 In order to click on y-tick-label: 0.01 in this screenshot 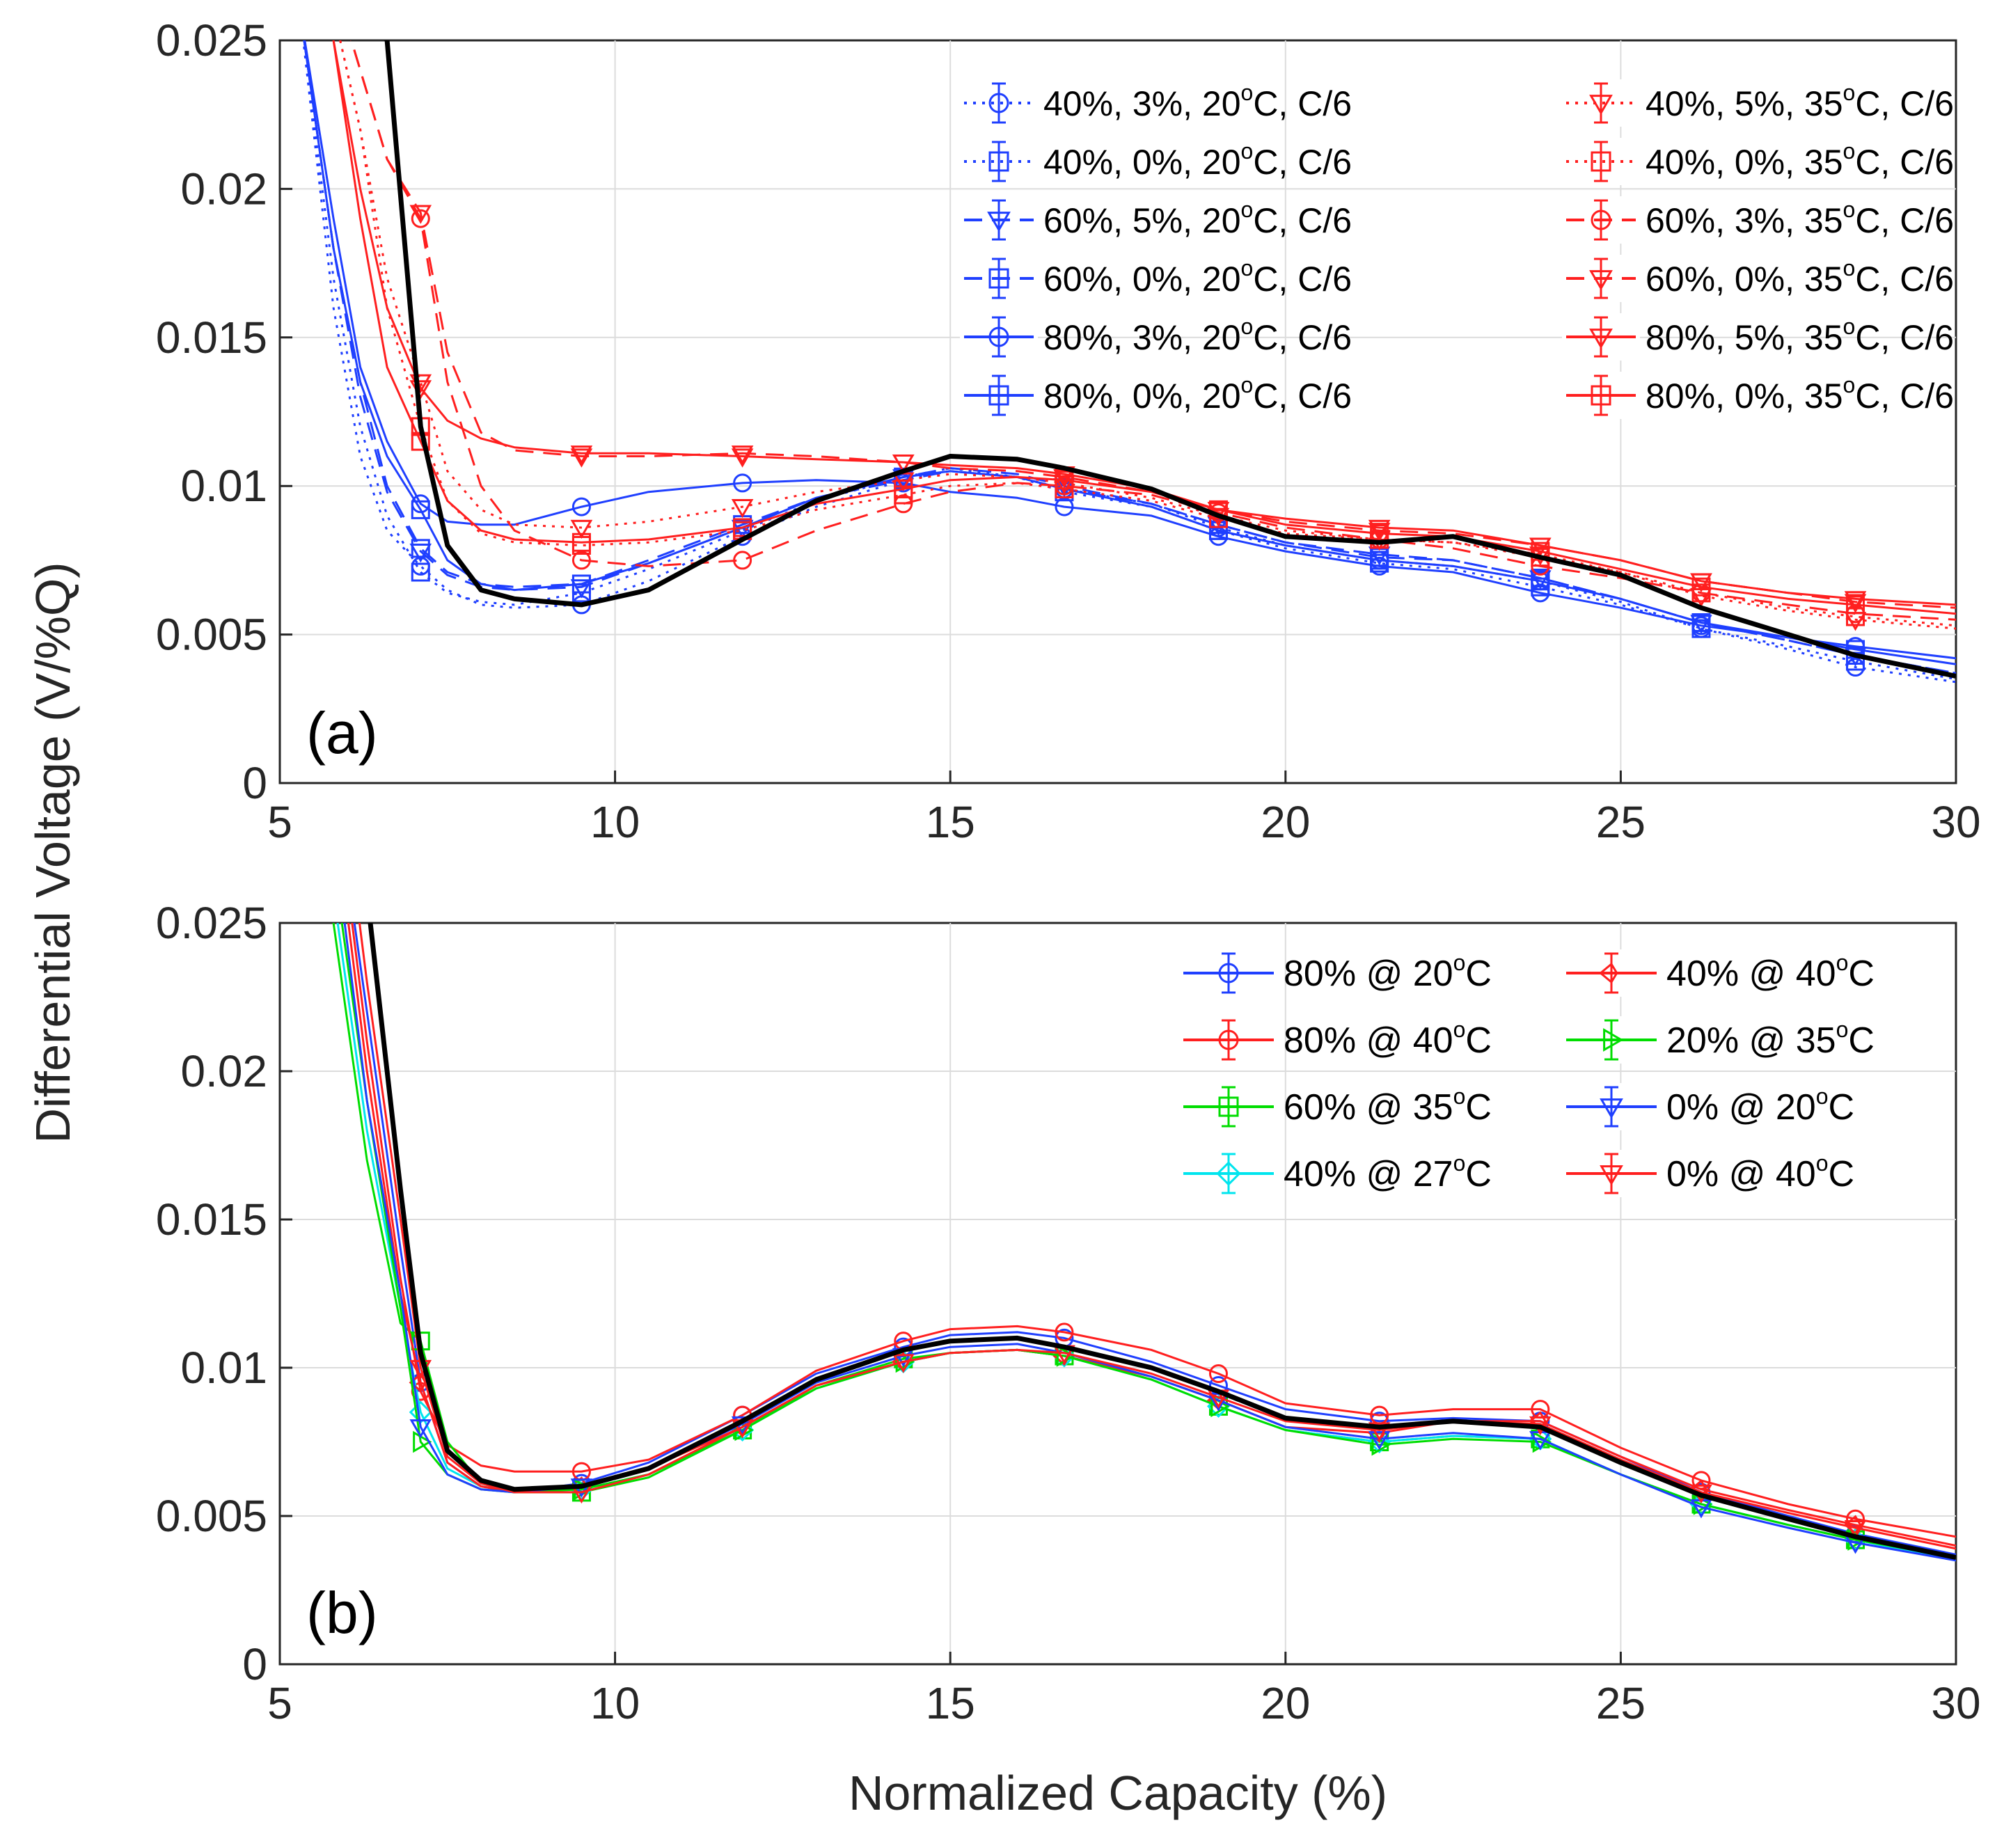, I will do `click(223, 486)`.